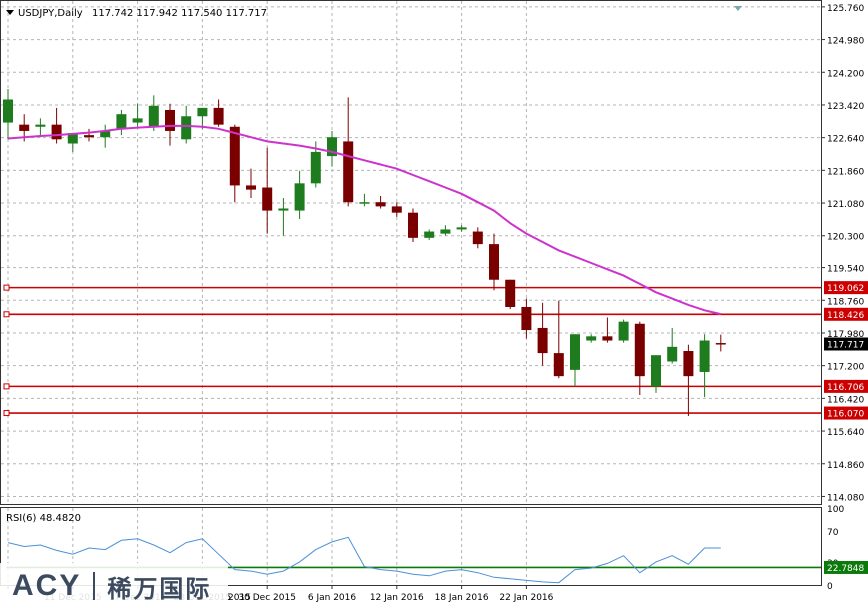 The image size is (868, 615). I want to click on current-price-tag, so click(846, 344).